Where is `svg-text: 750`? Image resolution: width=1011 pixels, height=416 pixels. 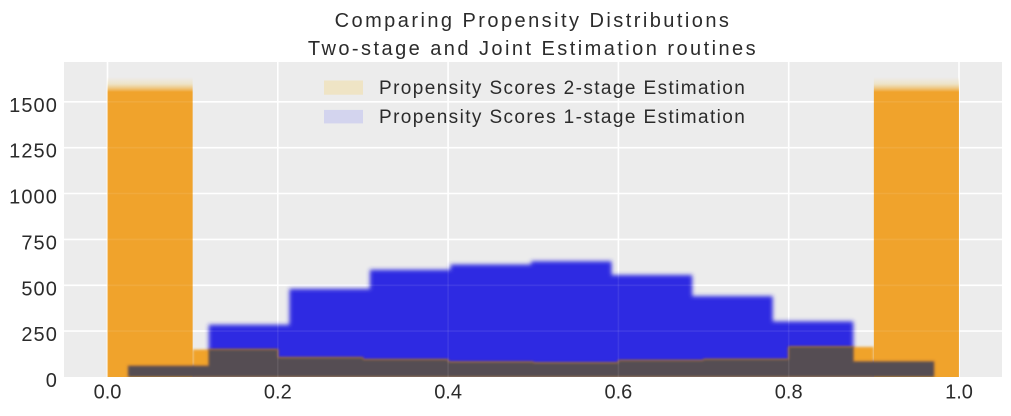
svg-text: 750 is located at coordinates (39, 243).